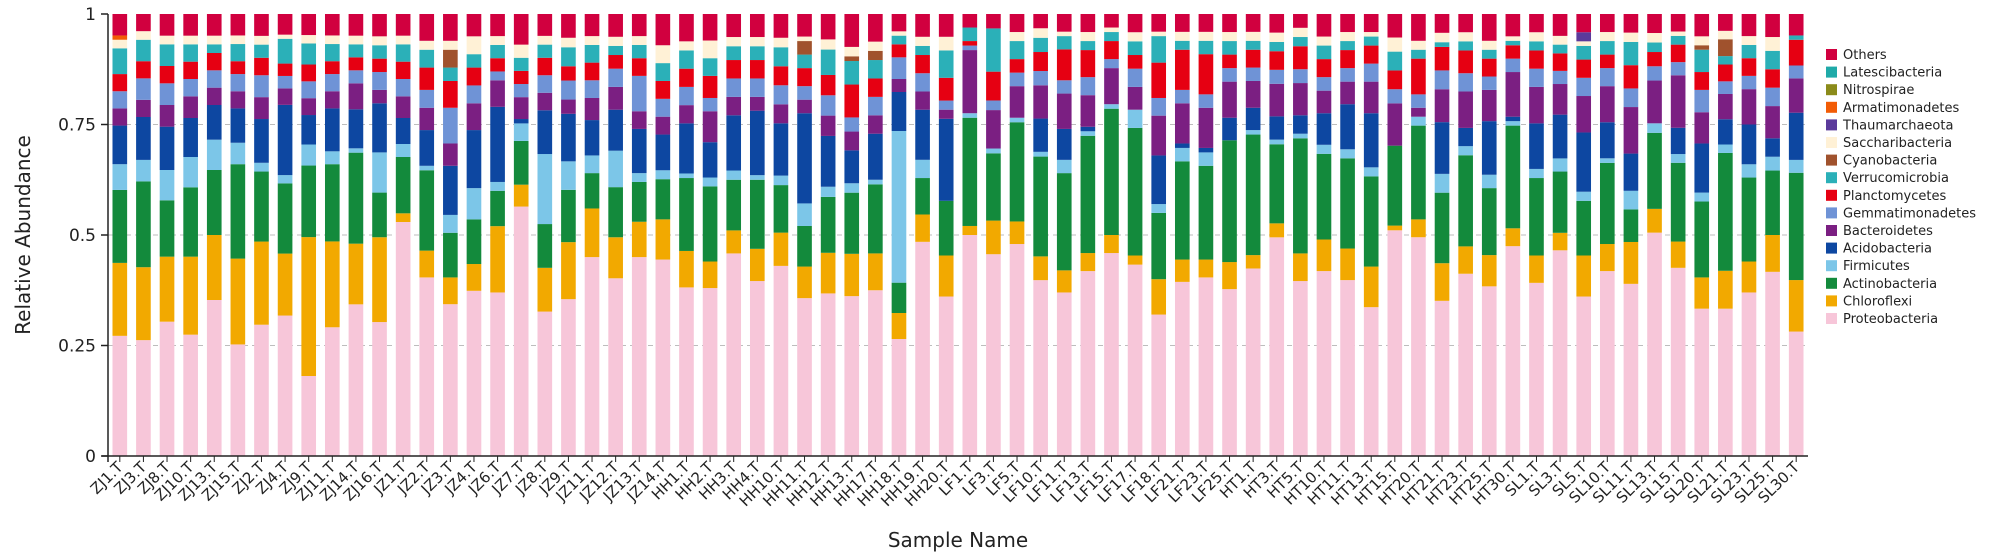  I want to click on legend-label-saccharibacteria: Saccharibacteria, so click(1897, 143).